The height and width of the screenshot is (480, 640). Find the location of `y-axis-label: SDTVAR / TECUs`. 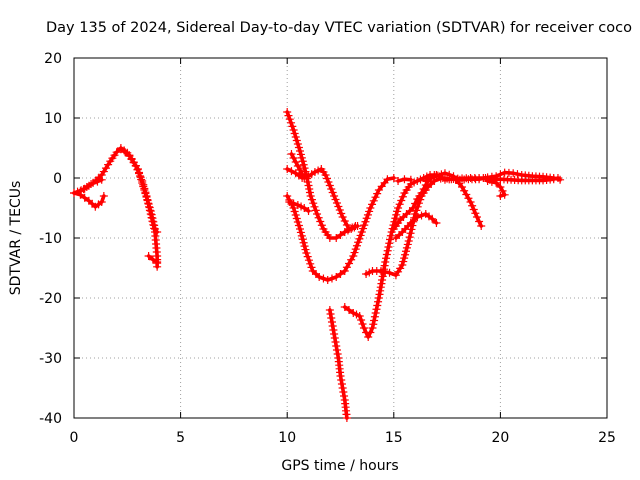

y-axis-label: SDTVAR / TECUs is located at coordinates (16, 238).